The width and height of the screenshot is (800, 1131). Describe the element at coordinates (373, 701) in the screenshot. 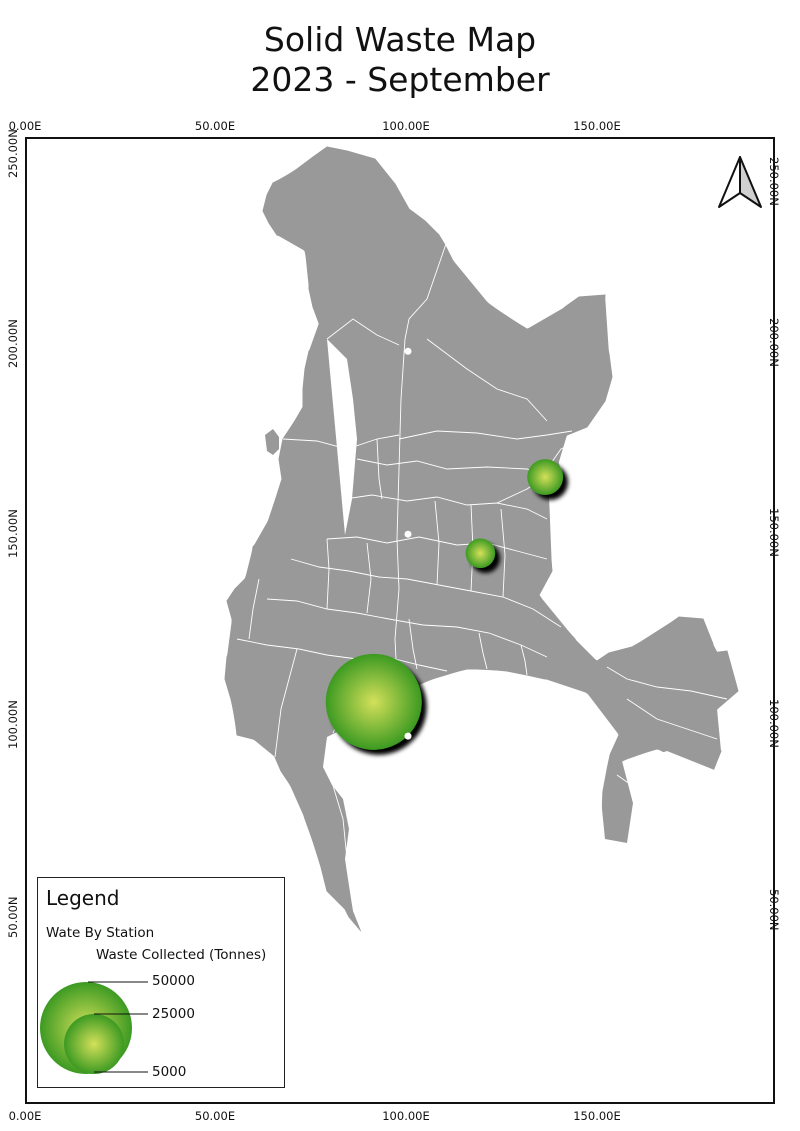

I see `station-large` at that location.